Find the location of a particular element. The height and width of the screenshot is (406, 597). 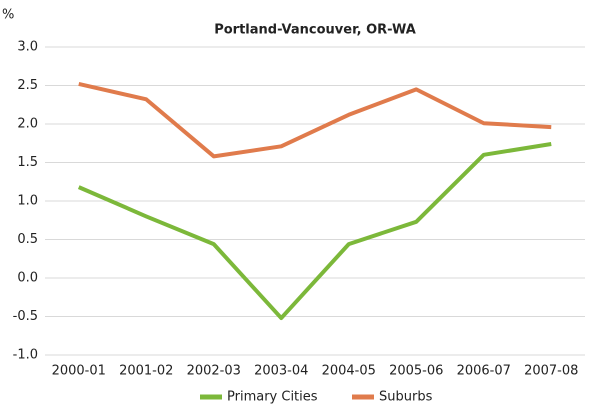

y-tick-label: 2.5 is located at coordinates (27, 85).